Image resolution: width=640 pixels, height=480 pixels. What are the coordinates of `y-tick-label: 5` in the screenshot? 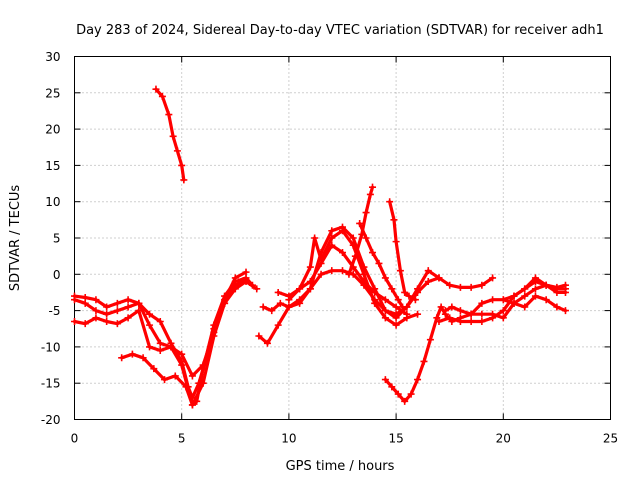 It's located at (57, 239).